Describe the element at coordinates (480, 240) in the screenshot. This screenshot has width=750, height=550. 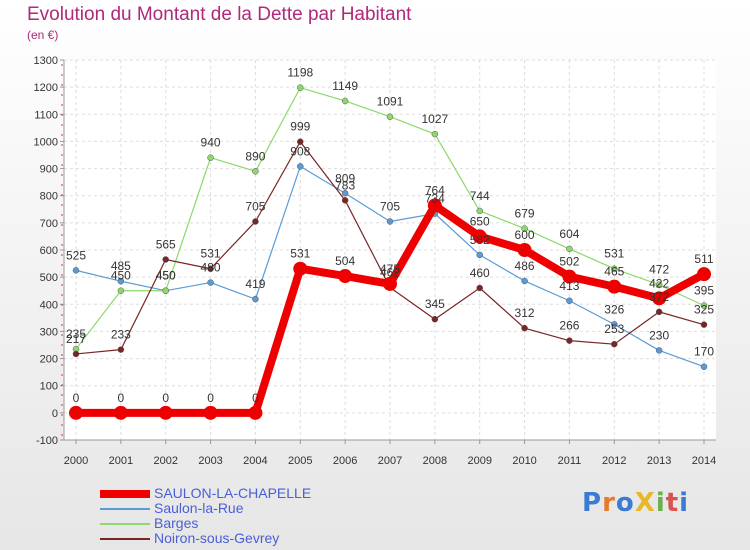
I see `data-label: 582` at that location.